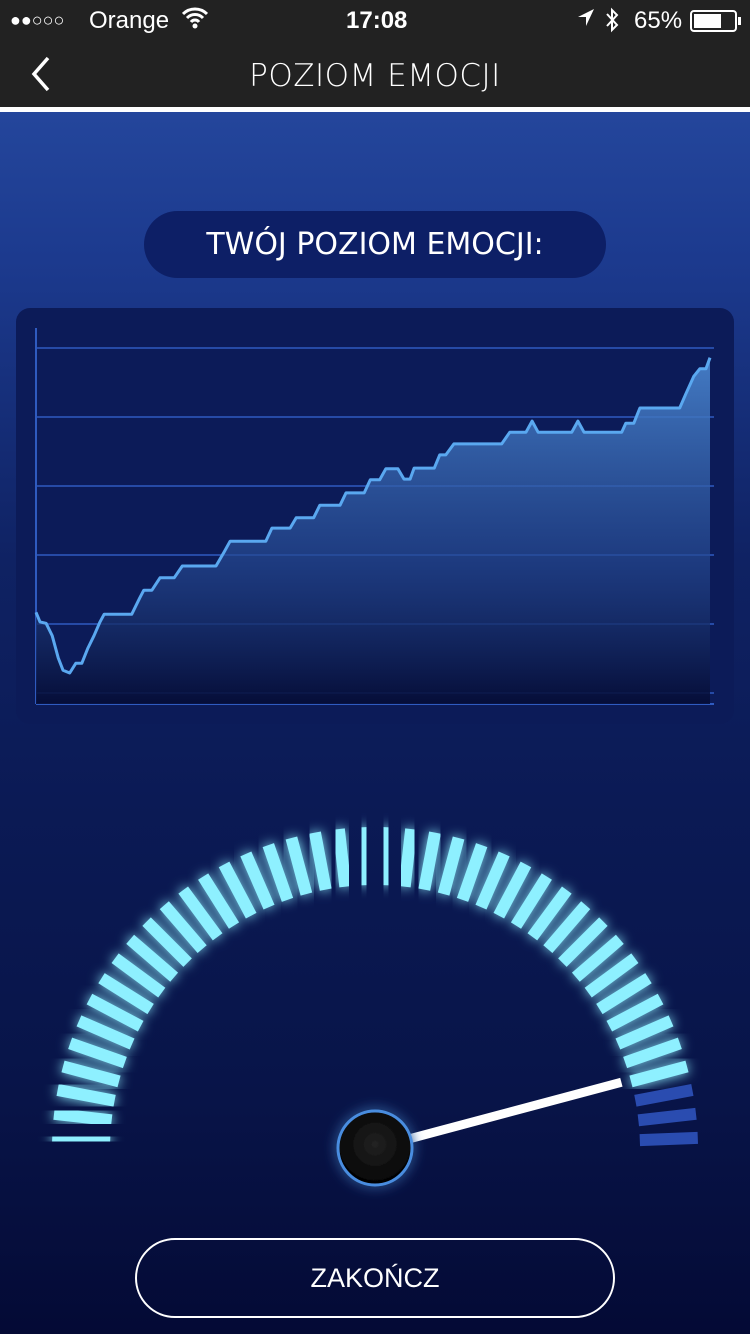 Image resolution: width=750 pixels, height=1334 pixels. Describe the element at coordinates (498, 1115) in the screenshot. I see `gauge-needle` at that location.